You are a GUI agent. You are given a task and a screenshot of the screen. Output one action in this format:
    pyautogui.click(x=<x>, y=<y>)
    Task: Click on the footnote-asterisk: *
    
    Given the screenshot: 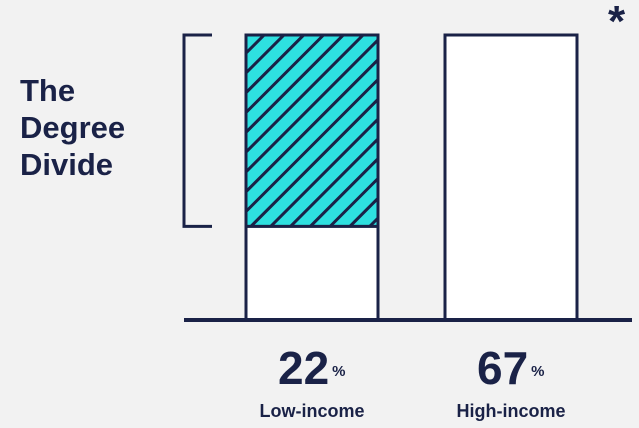 What is the action you would take?
    pyautogui.click(x=617, y=23)
    